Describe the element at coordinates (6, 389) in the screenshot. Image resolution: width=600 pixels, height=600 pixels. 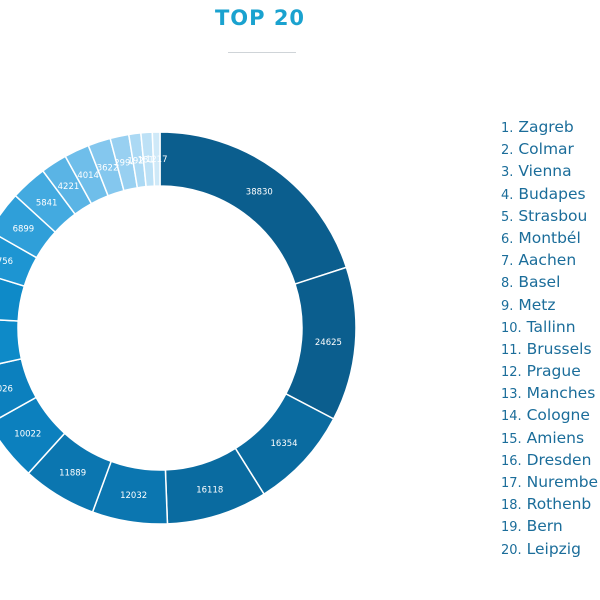
I see `slice-value-label: 9026` at that location.